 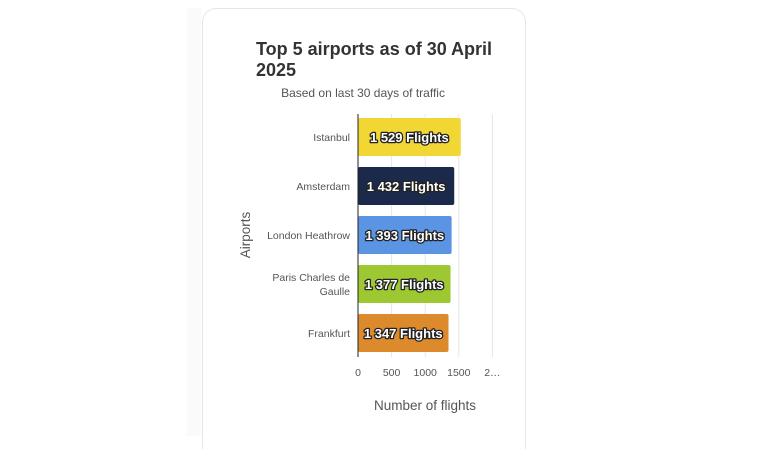 I want to click on bars, so click(x=409, y=235).